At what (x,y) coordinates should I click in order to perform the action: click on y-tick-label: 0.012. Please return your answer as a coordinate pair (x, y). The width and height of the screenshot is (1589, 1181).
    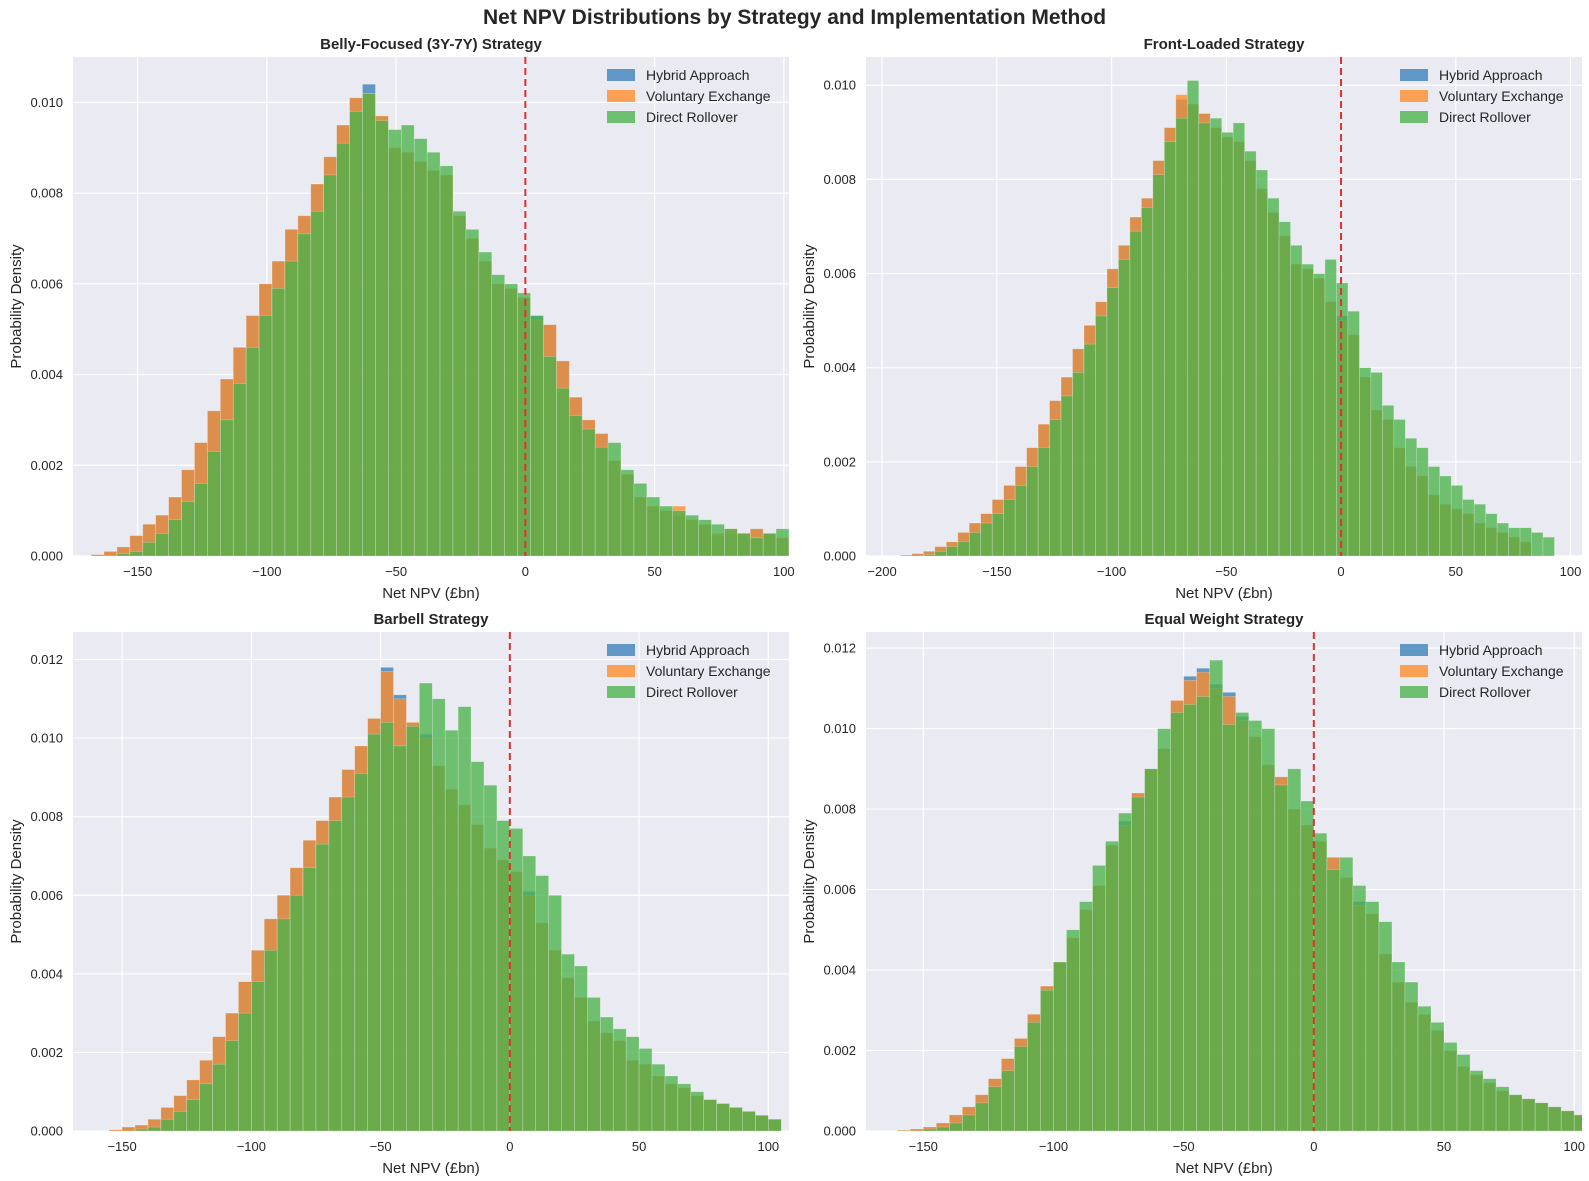
    Looking at the image, I should click on (839, 648).